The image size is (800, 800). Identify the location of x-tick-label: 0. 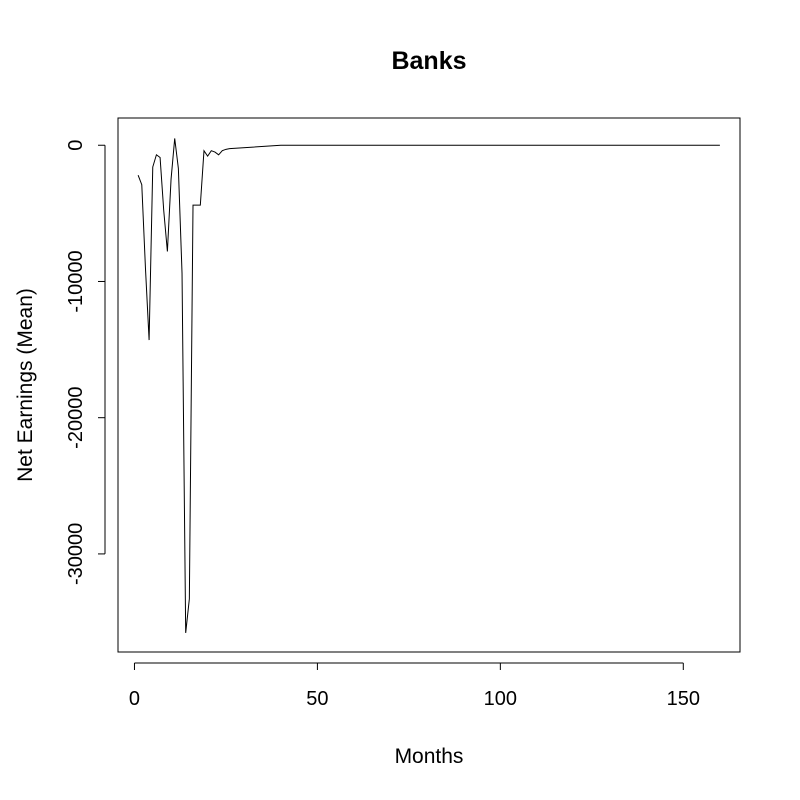
(134, 699).